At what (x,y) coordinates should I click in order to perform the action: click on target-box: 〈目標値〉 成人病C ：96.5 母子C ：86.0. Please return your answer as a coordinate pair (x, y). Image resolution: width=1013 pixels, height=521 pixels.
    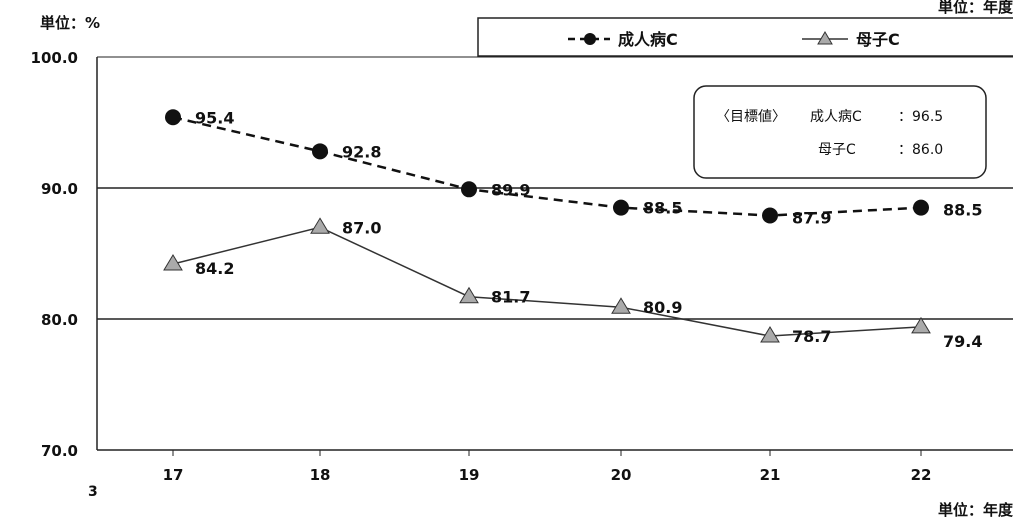
    Looking at the image, I should click on (840, 132).